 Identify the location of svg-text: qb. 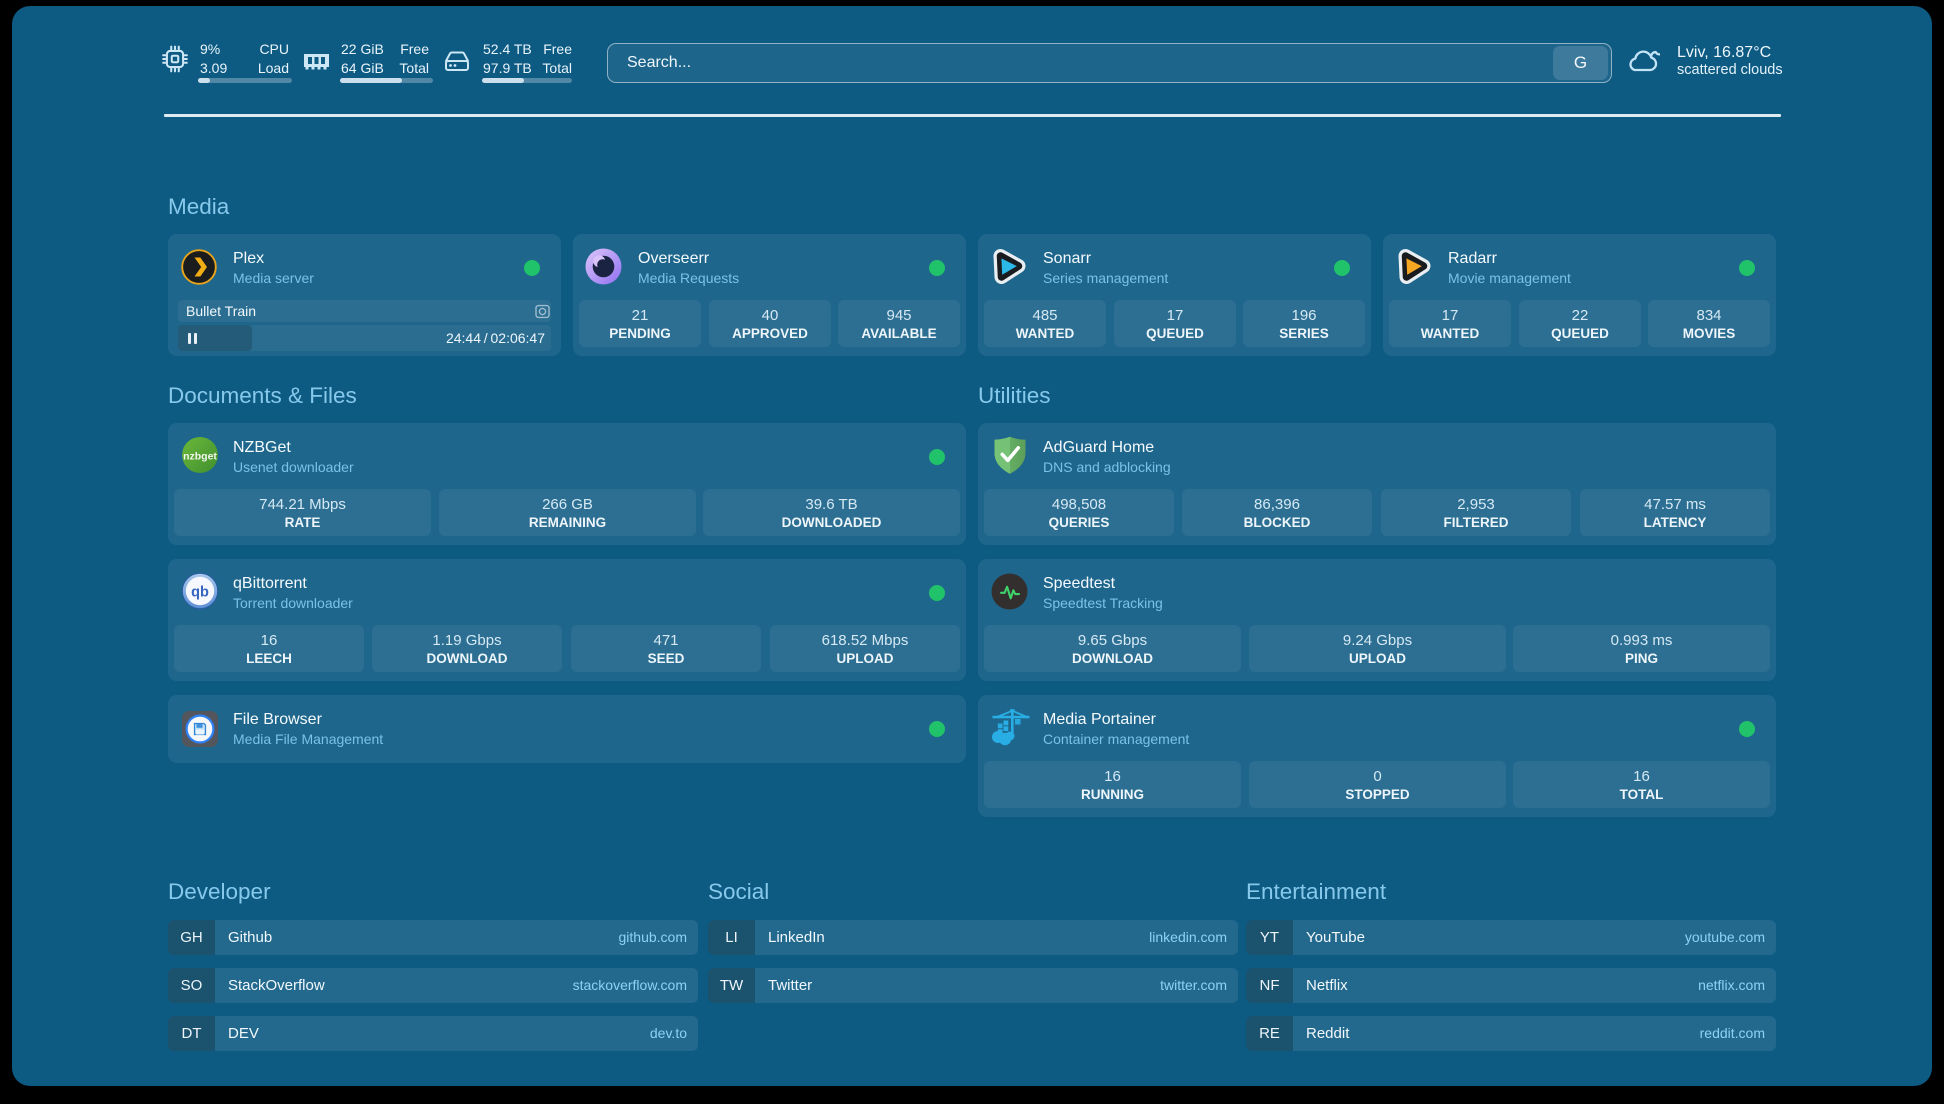
(200, 593).